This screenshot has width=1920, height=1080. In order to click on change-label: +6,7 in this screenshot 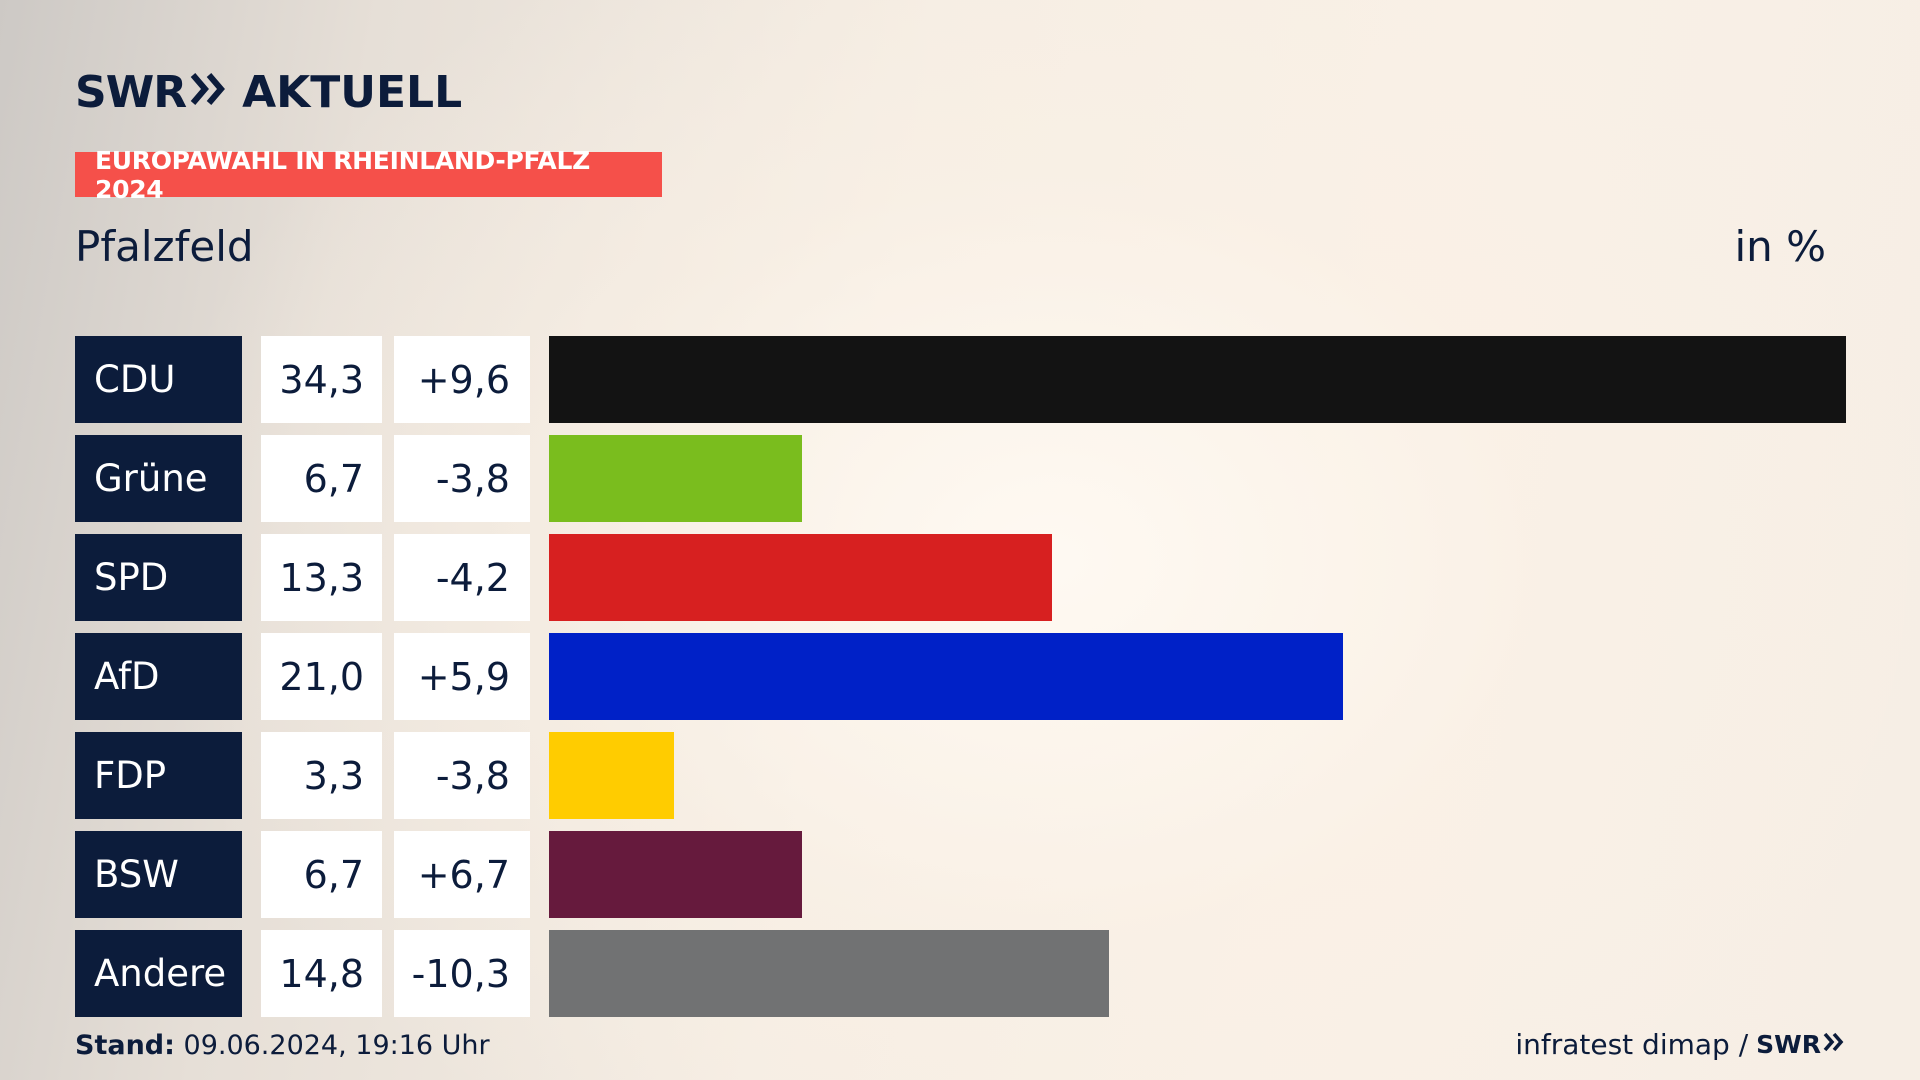, I will do `click(462, 874)`.